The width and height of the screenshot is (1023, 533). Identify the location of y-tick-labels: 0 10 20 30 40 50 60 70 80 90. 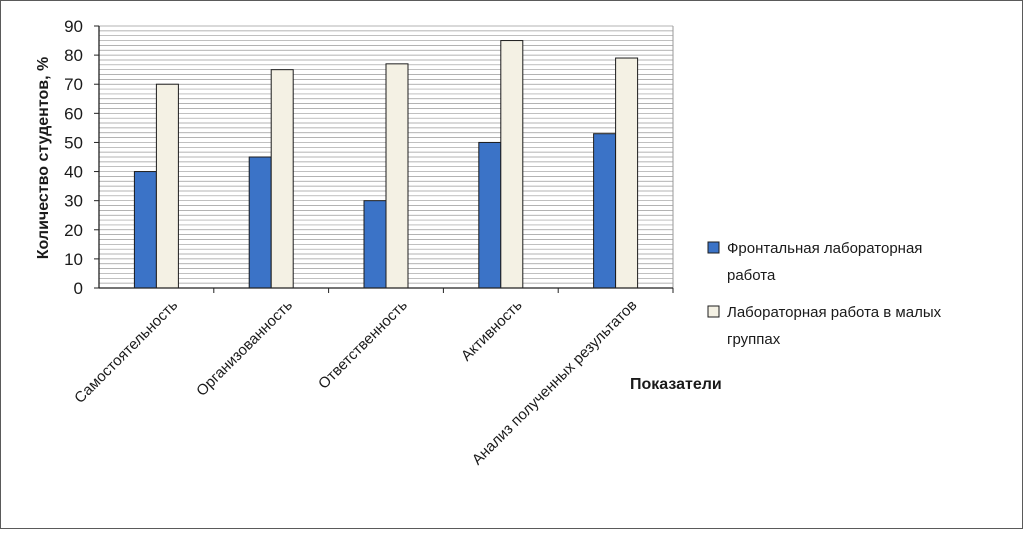
(73, 157).